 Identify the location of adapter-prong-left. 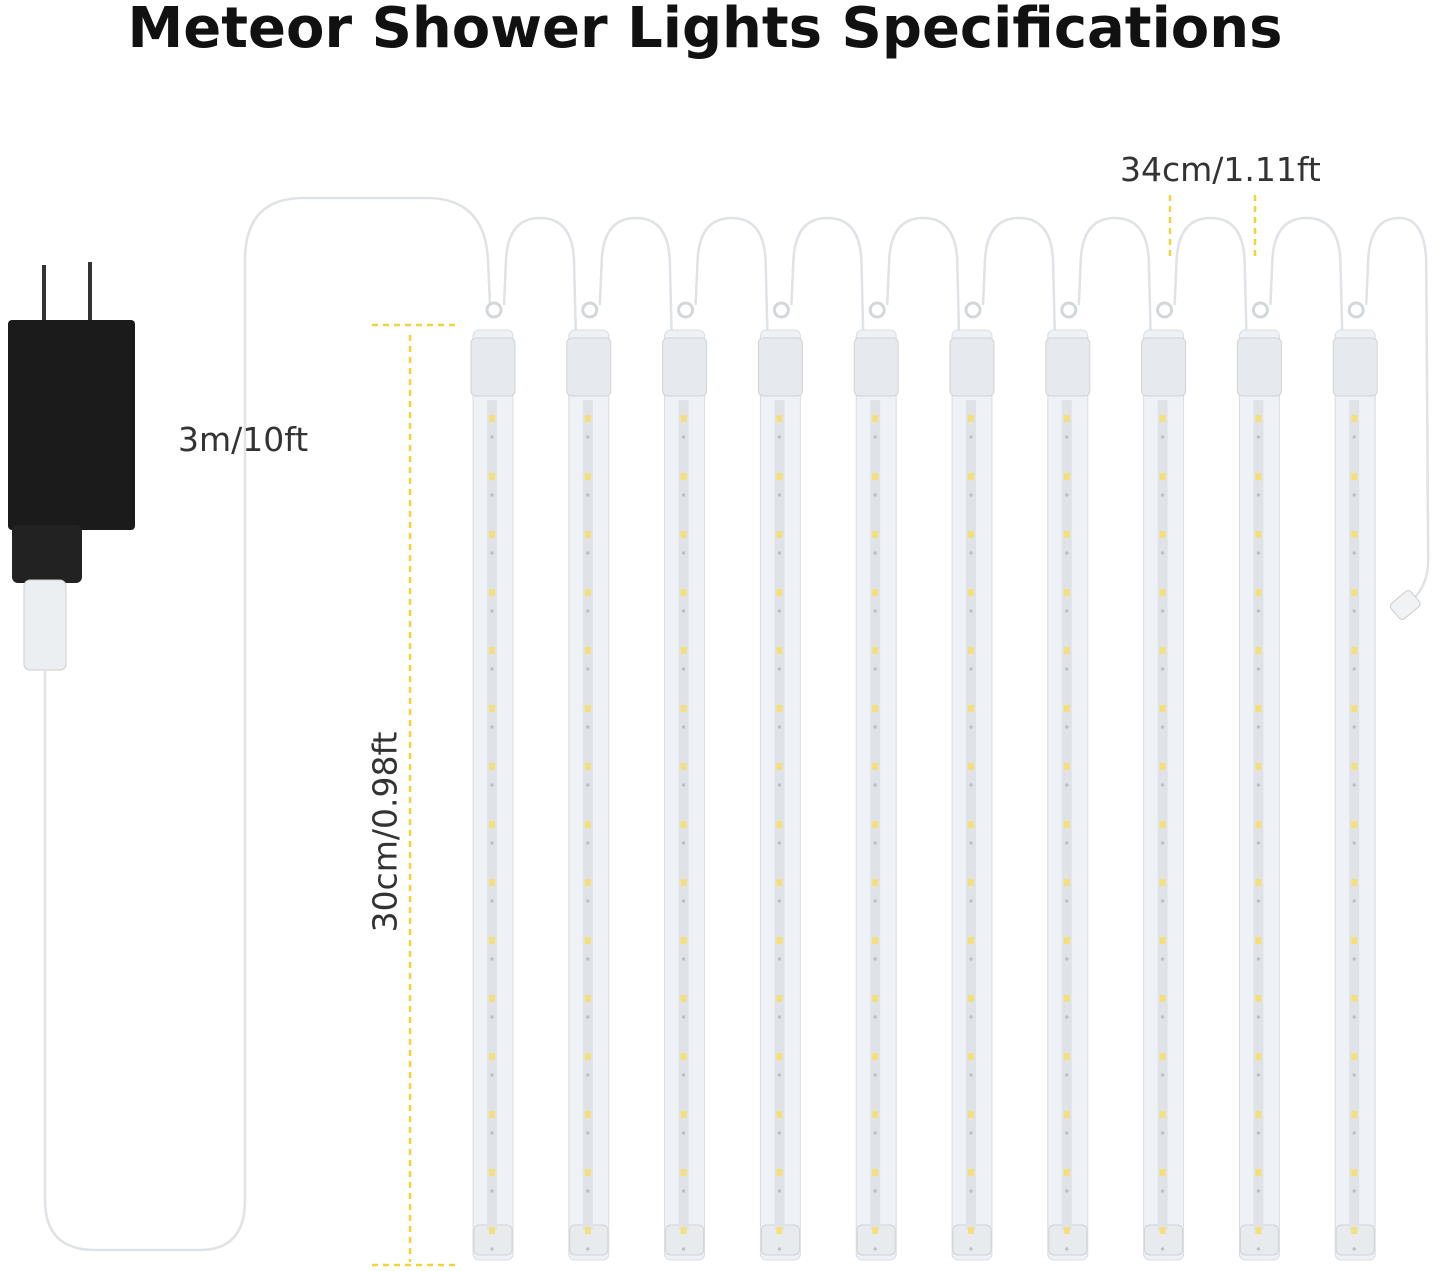
(44, 294).